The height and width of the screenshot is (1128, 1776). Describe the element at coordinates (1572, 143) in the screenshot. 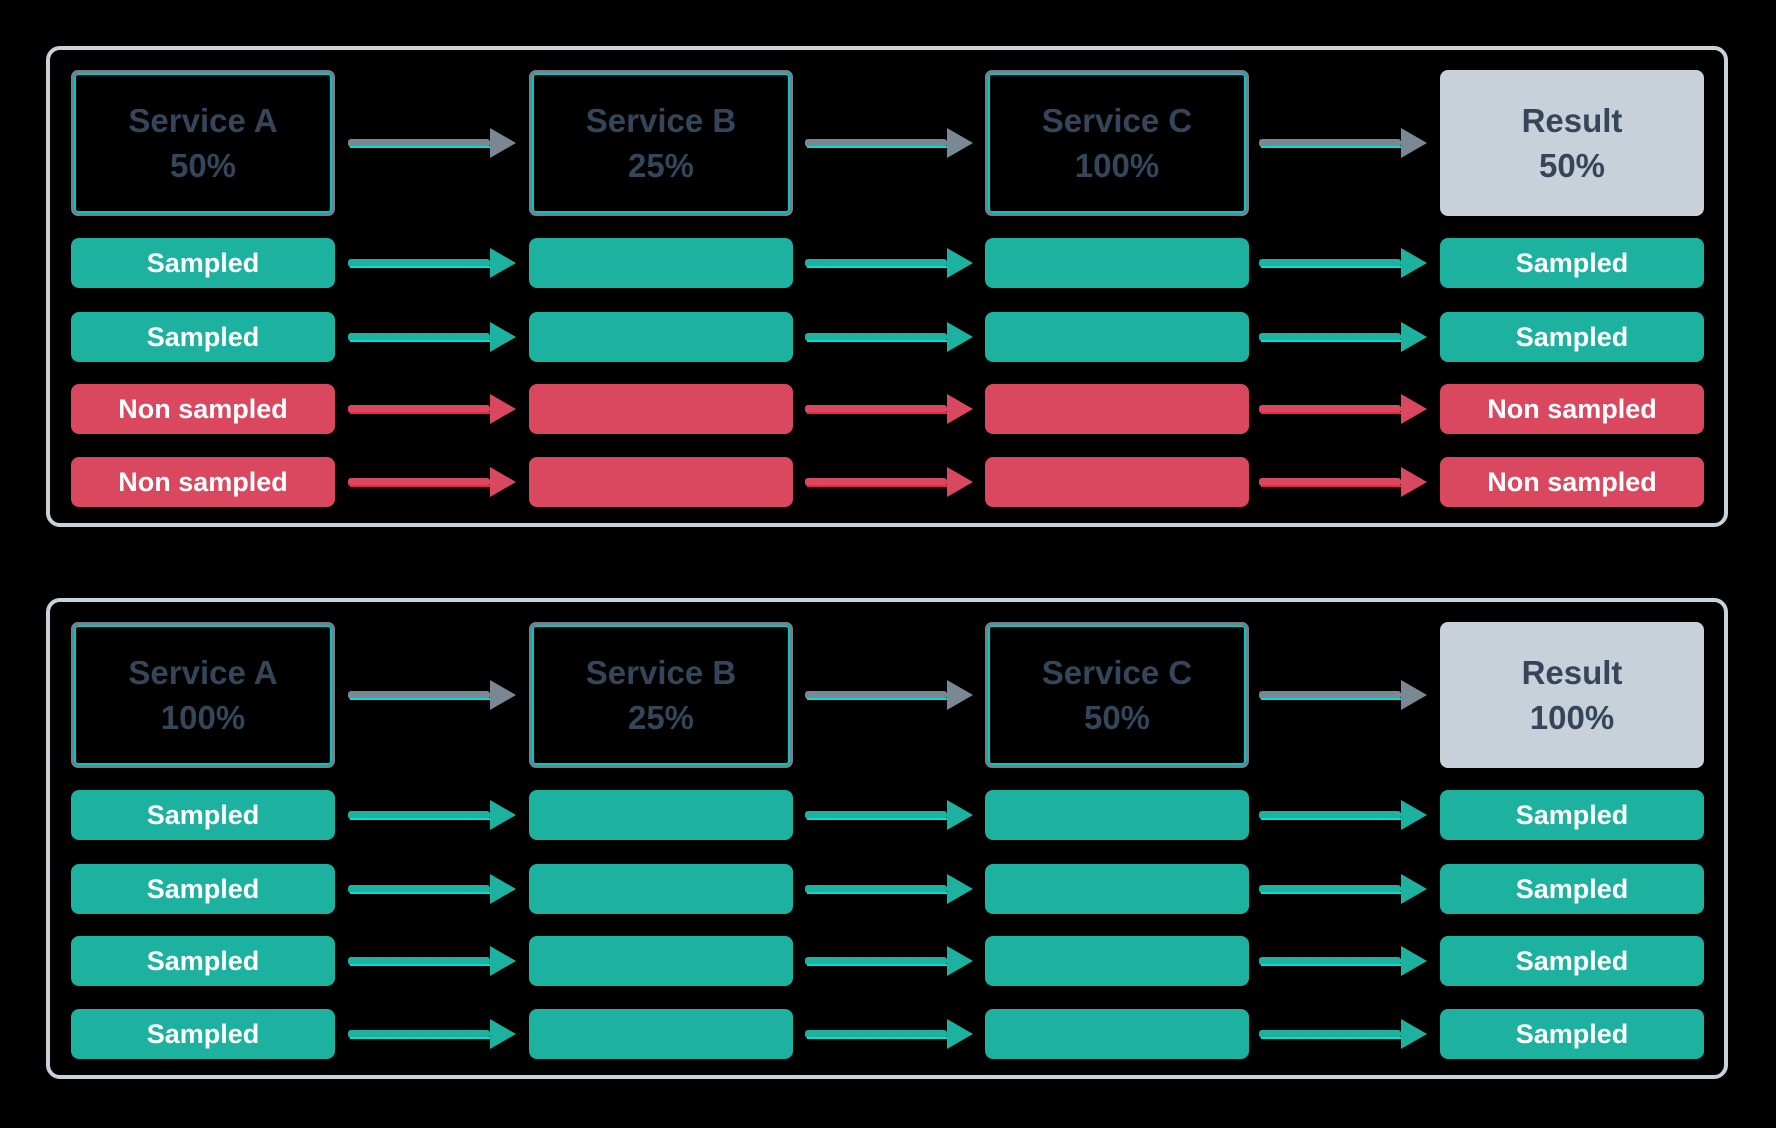

I see `result-box: Result 50%` at that location.